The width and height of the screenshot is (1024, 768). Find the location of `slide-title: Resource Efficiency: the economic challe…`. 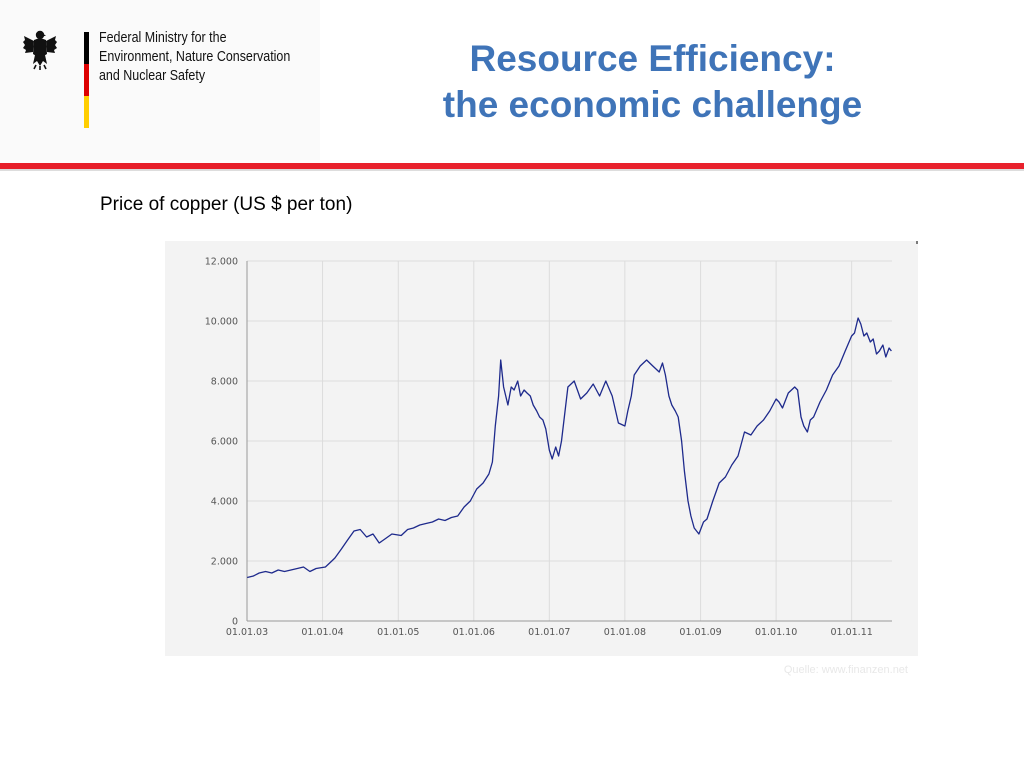

slide-title: Resource Efficiency: the economic challe… is located at coordinates (652, 82).